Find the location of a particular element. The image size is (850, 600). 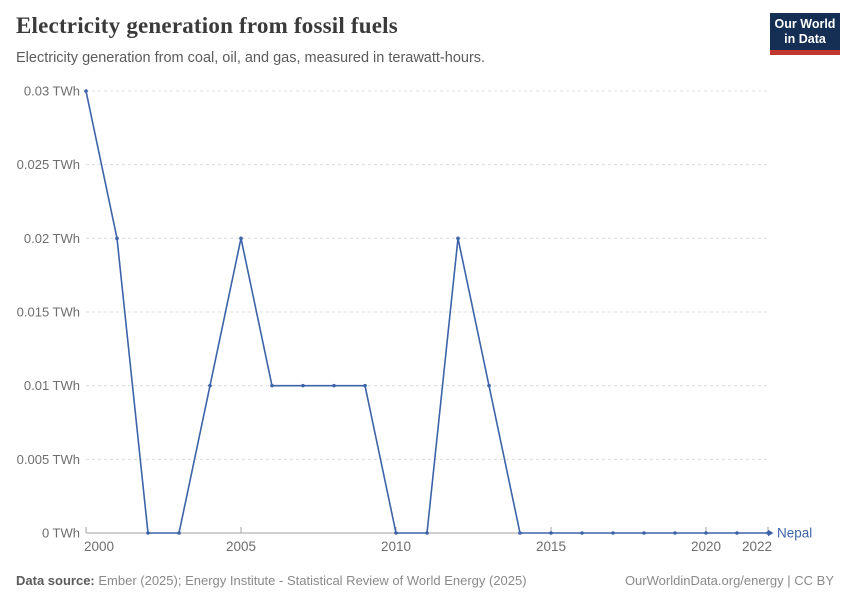

x-tick-label: 2015 is located at coordinates (551, 546).